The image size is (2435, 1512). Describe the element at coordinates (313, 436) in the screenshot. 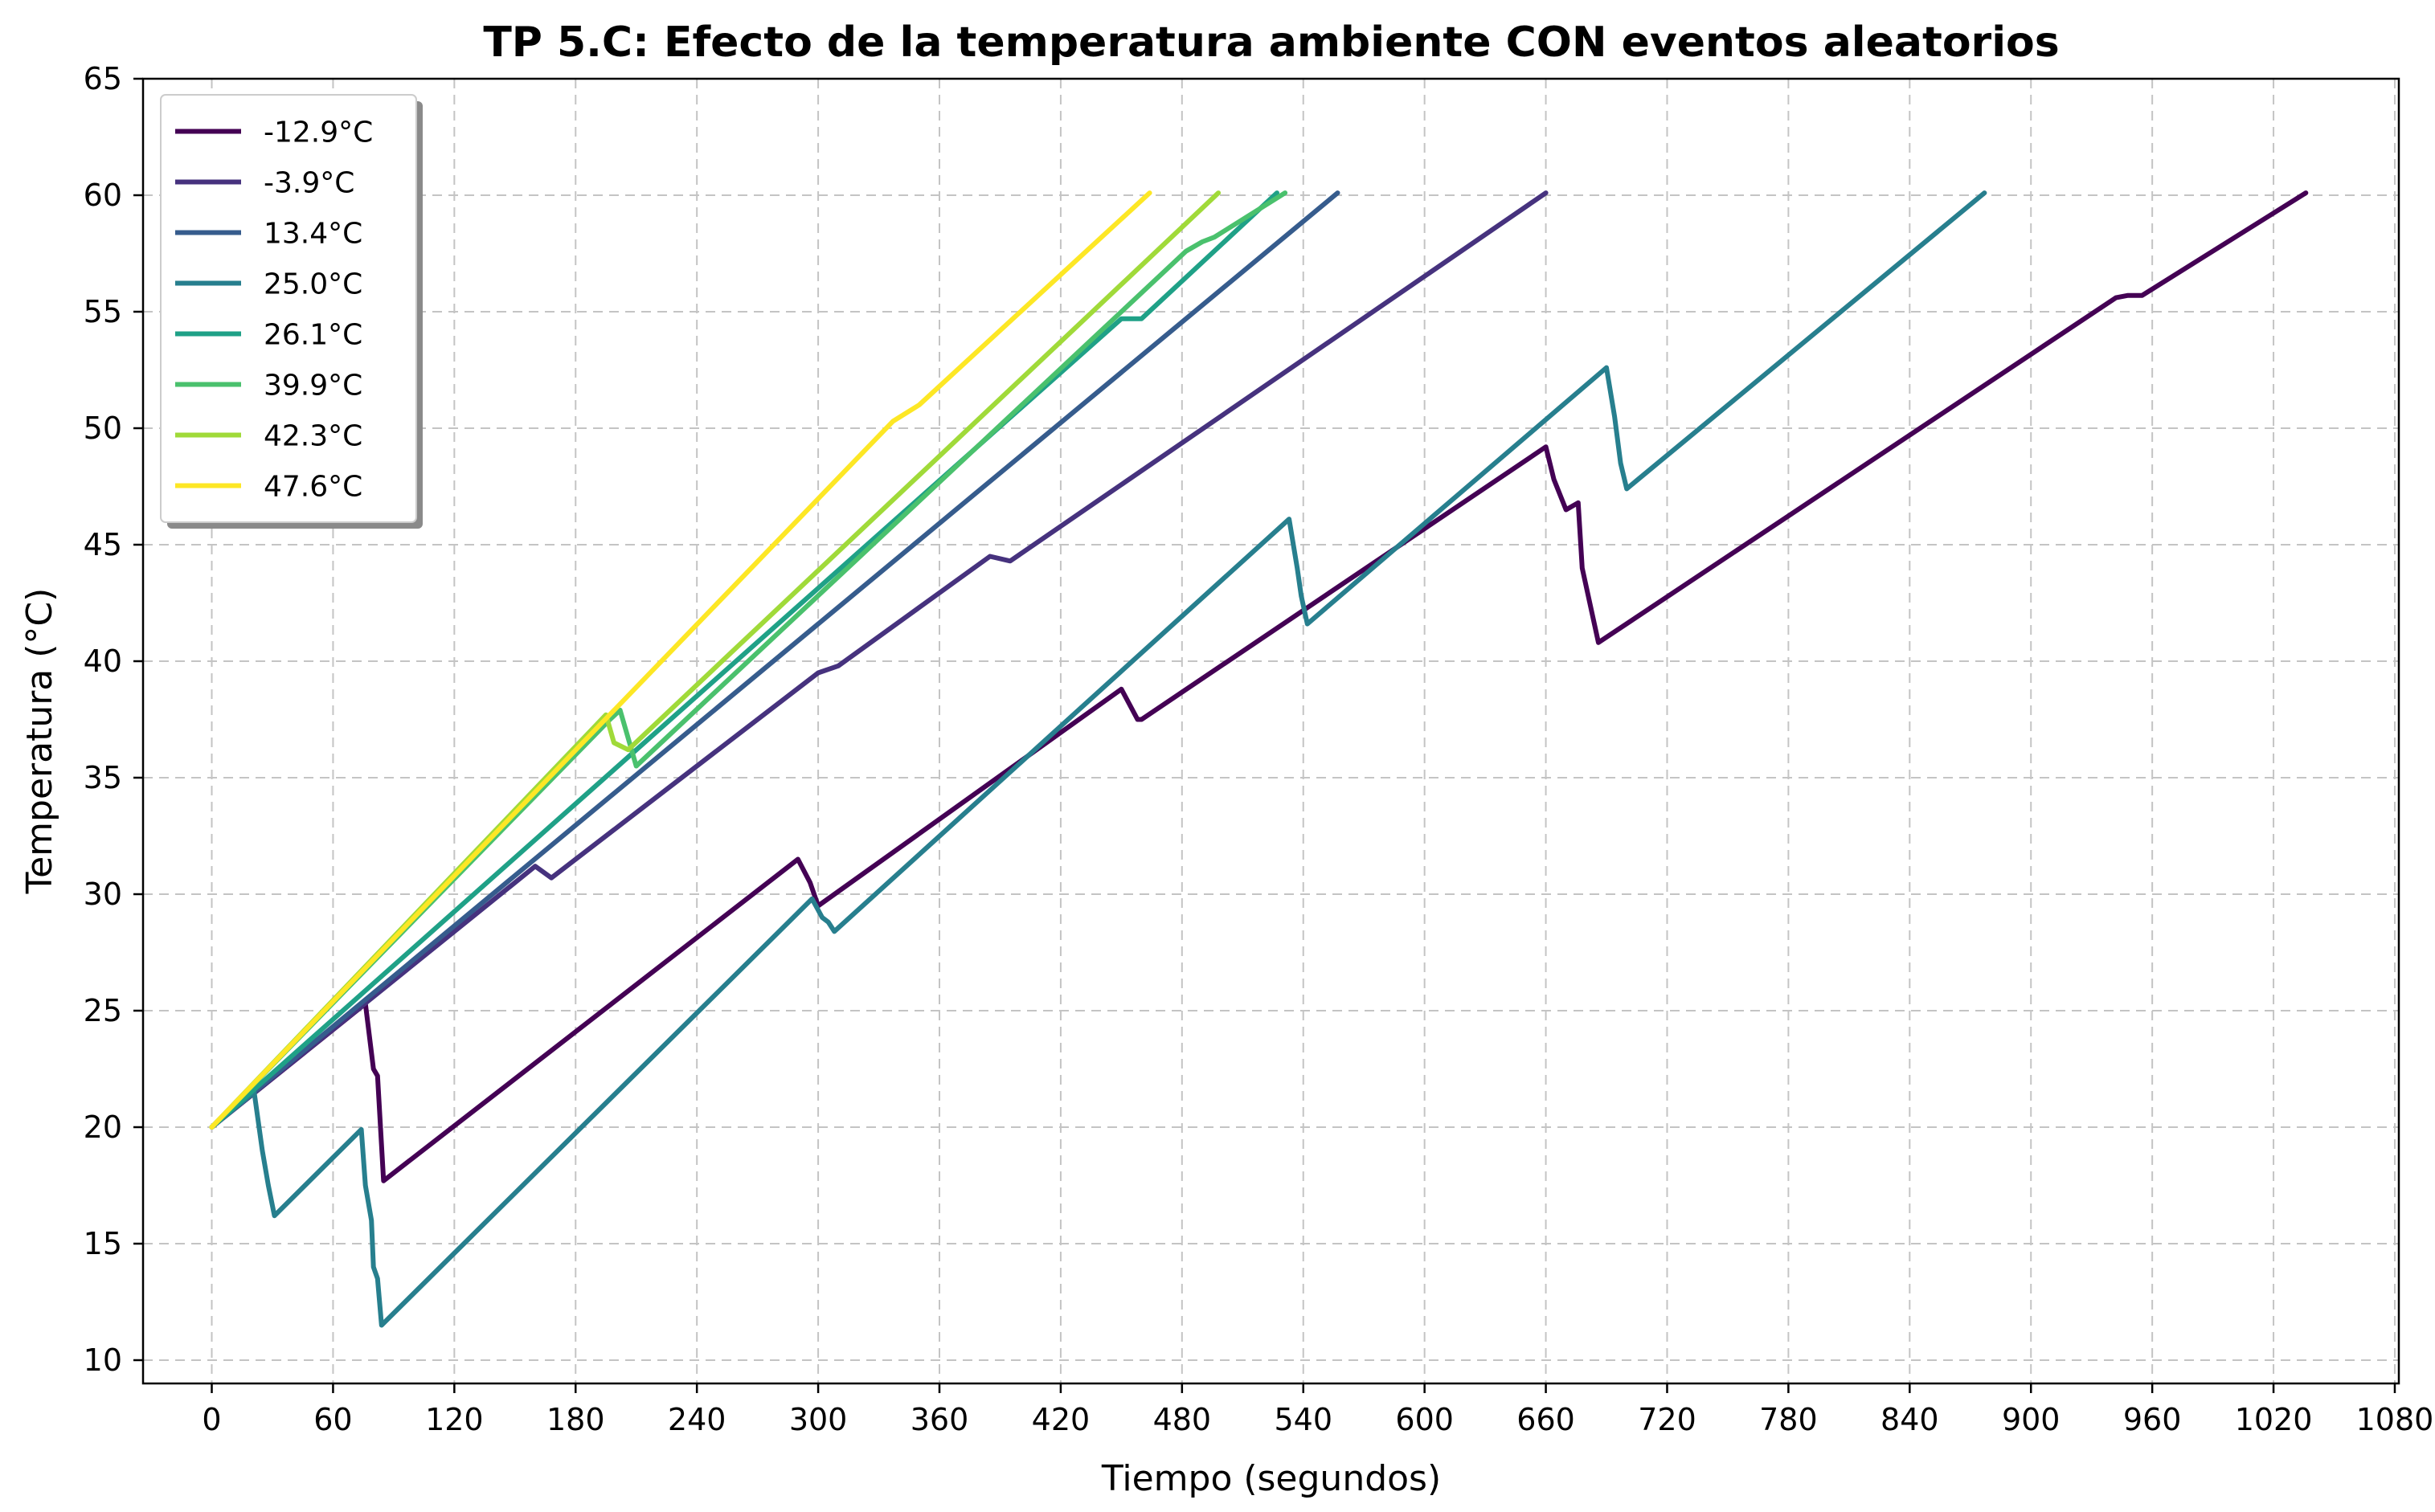

I see `legend-label: 42.3°C` at that location.